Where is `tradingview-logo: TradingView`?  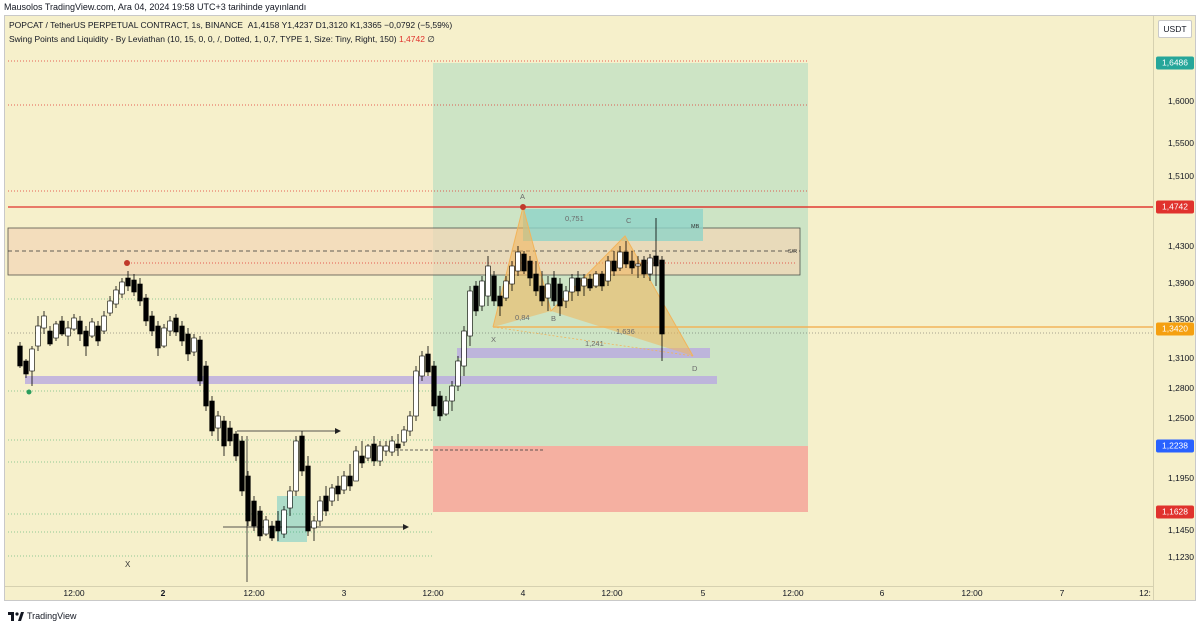
tradingview-logo: TradingView is located at coordinates (42, 616).